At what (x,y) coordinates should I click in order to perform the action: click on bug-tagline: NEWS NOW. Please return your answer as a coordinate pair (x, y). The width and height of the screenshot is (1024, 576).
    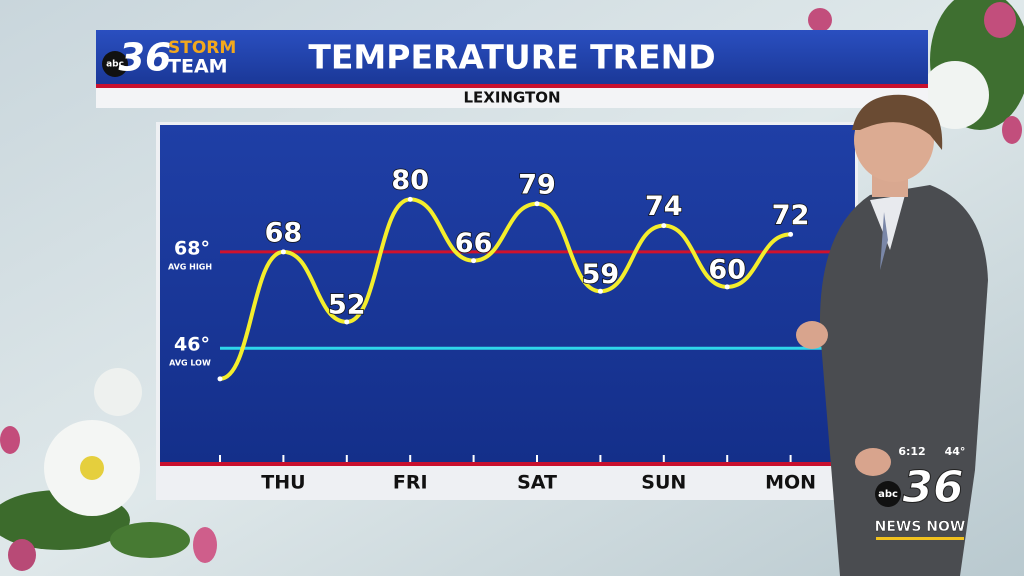
    Looking at the image, I should click on (920, 527).